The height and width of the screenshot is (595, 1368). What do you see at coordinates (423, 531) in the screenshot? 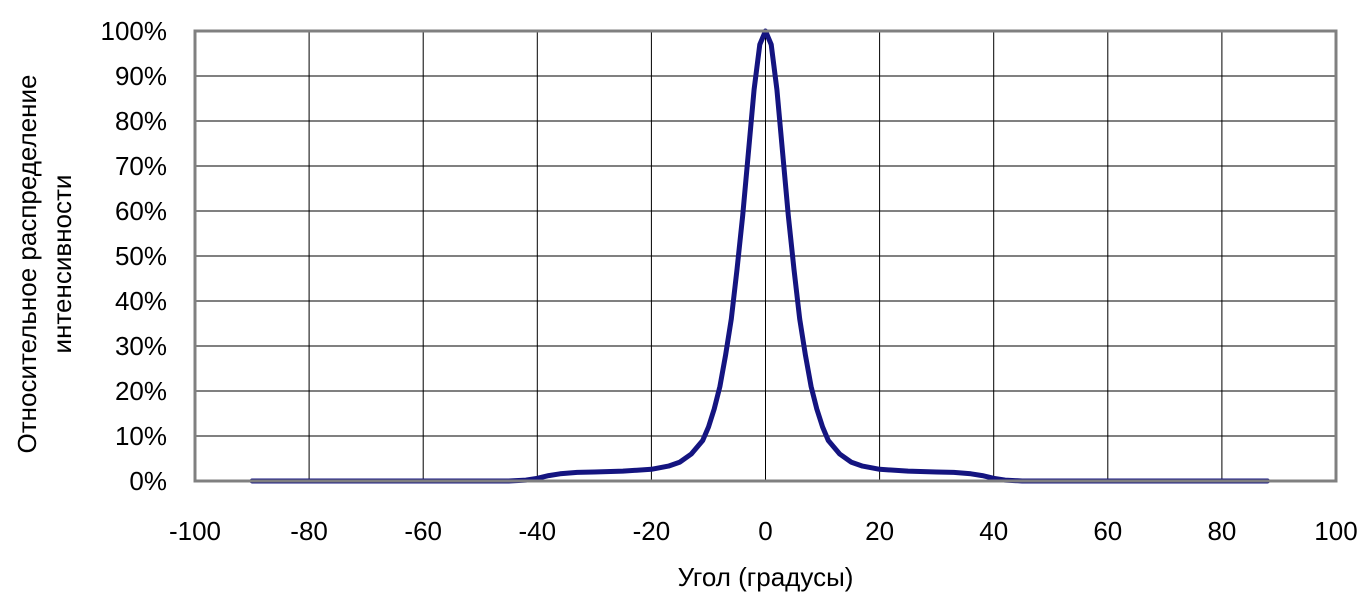
I see `x-tick-label: -60` at bounding box center [423, 531].